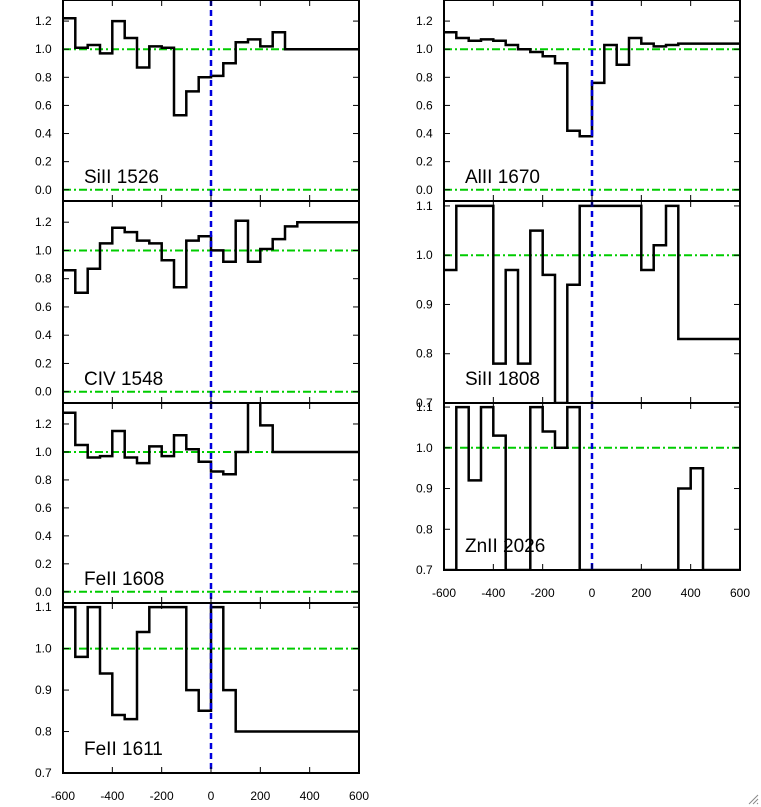 This screenshot has width=761, height=807. Describe the element at coordinates (123, 749) in the screenshot. I see `ion-label: FeII 1611` at that location.